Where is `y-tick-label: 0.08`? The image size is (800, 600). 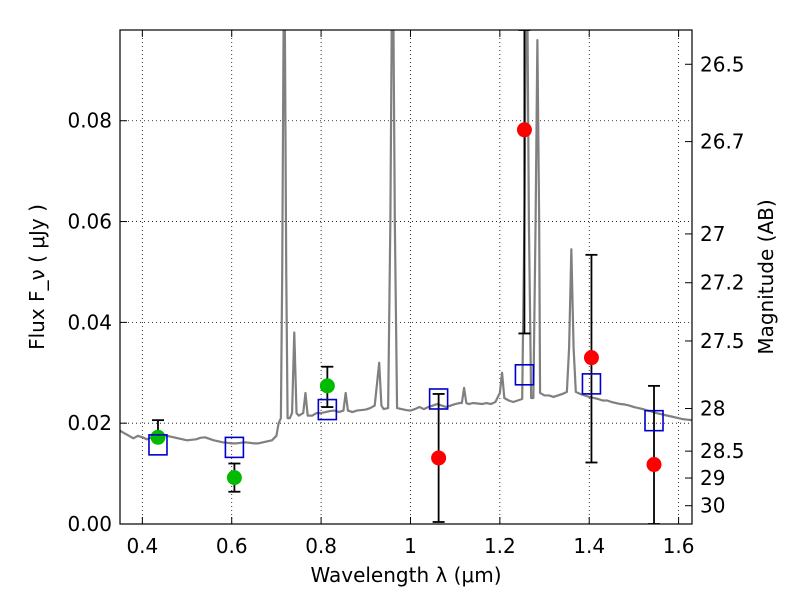
y-tick-label: 0.08 is located at coordinates (89, 121).